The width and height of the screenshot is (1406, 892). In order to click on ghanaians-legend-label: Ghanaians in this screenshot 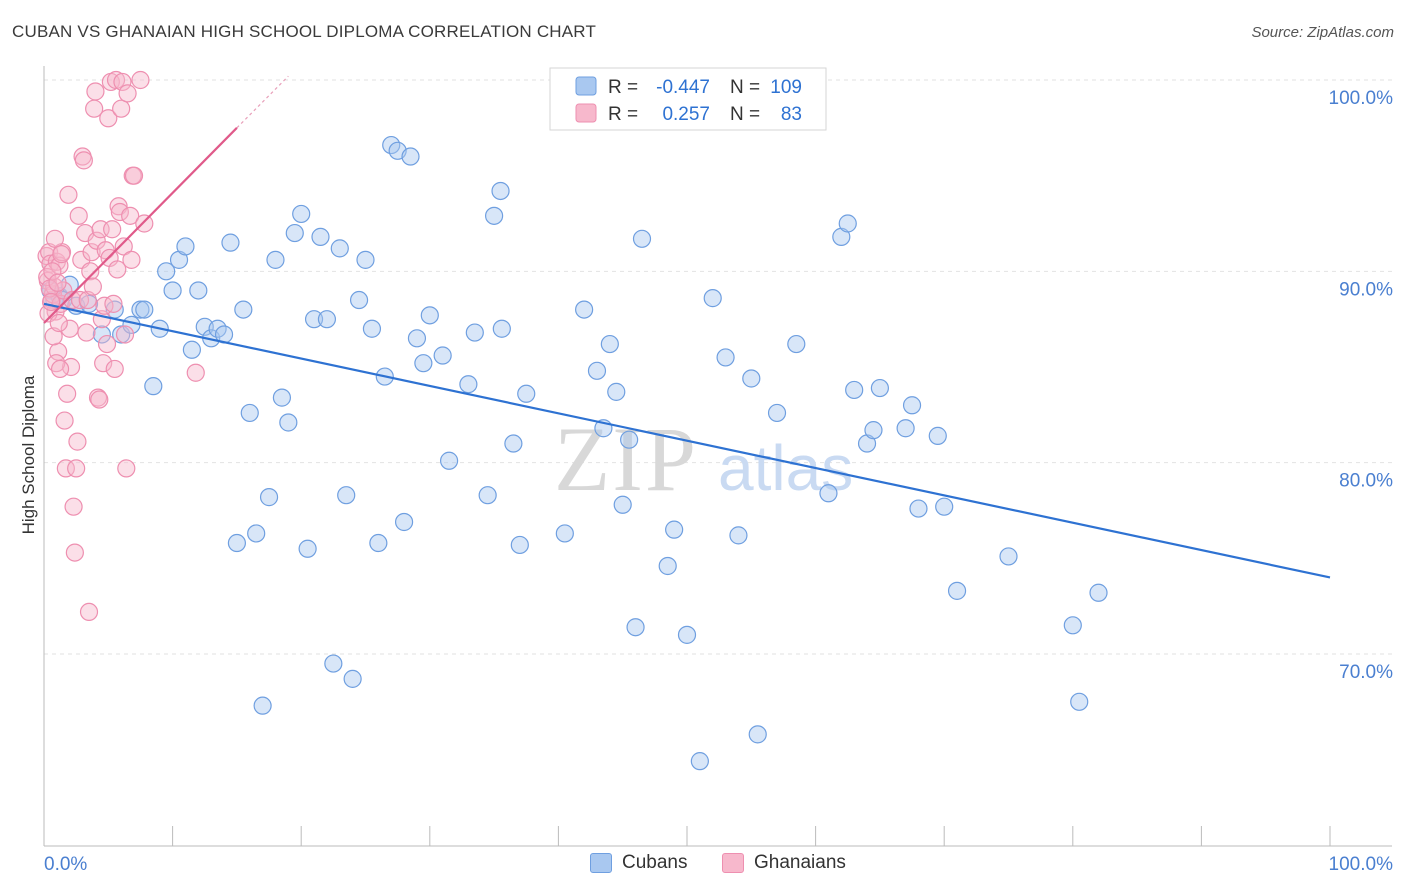, I will do `click(800, 862)`.